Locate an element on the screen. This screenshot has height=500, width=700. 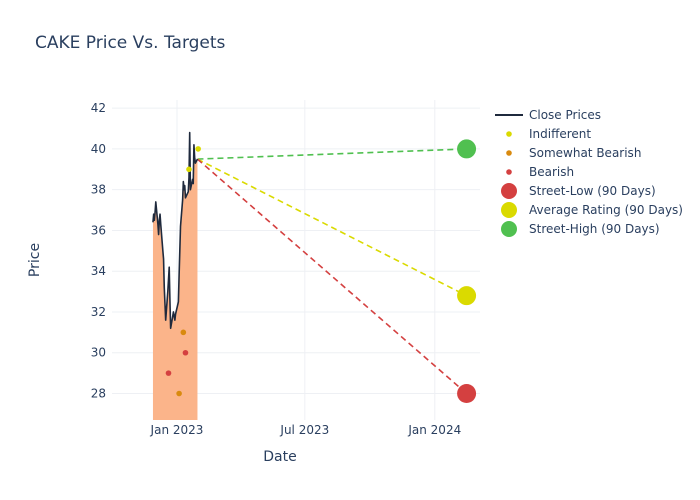
legend-item-indifferent: Indifferent is located at coordinates (548, 134).